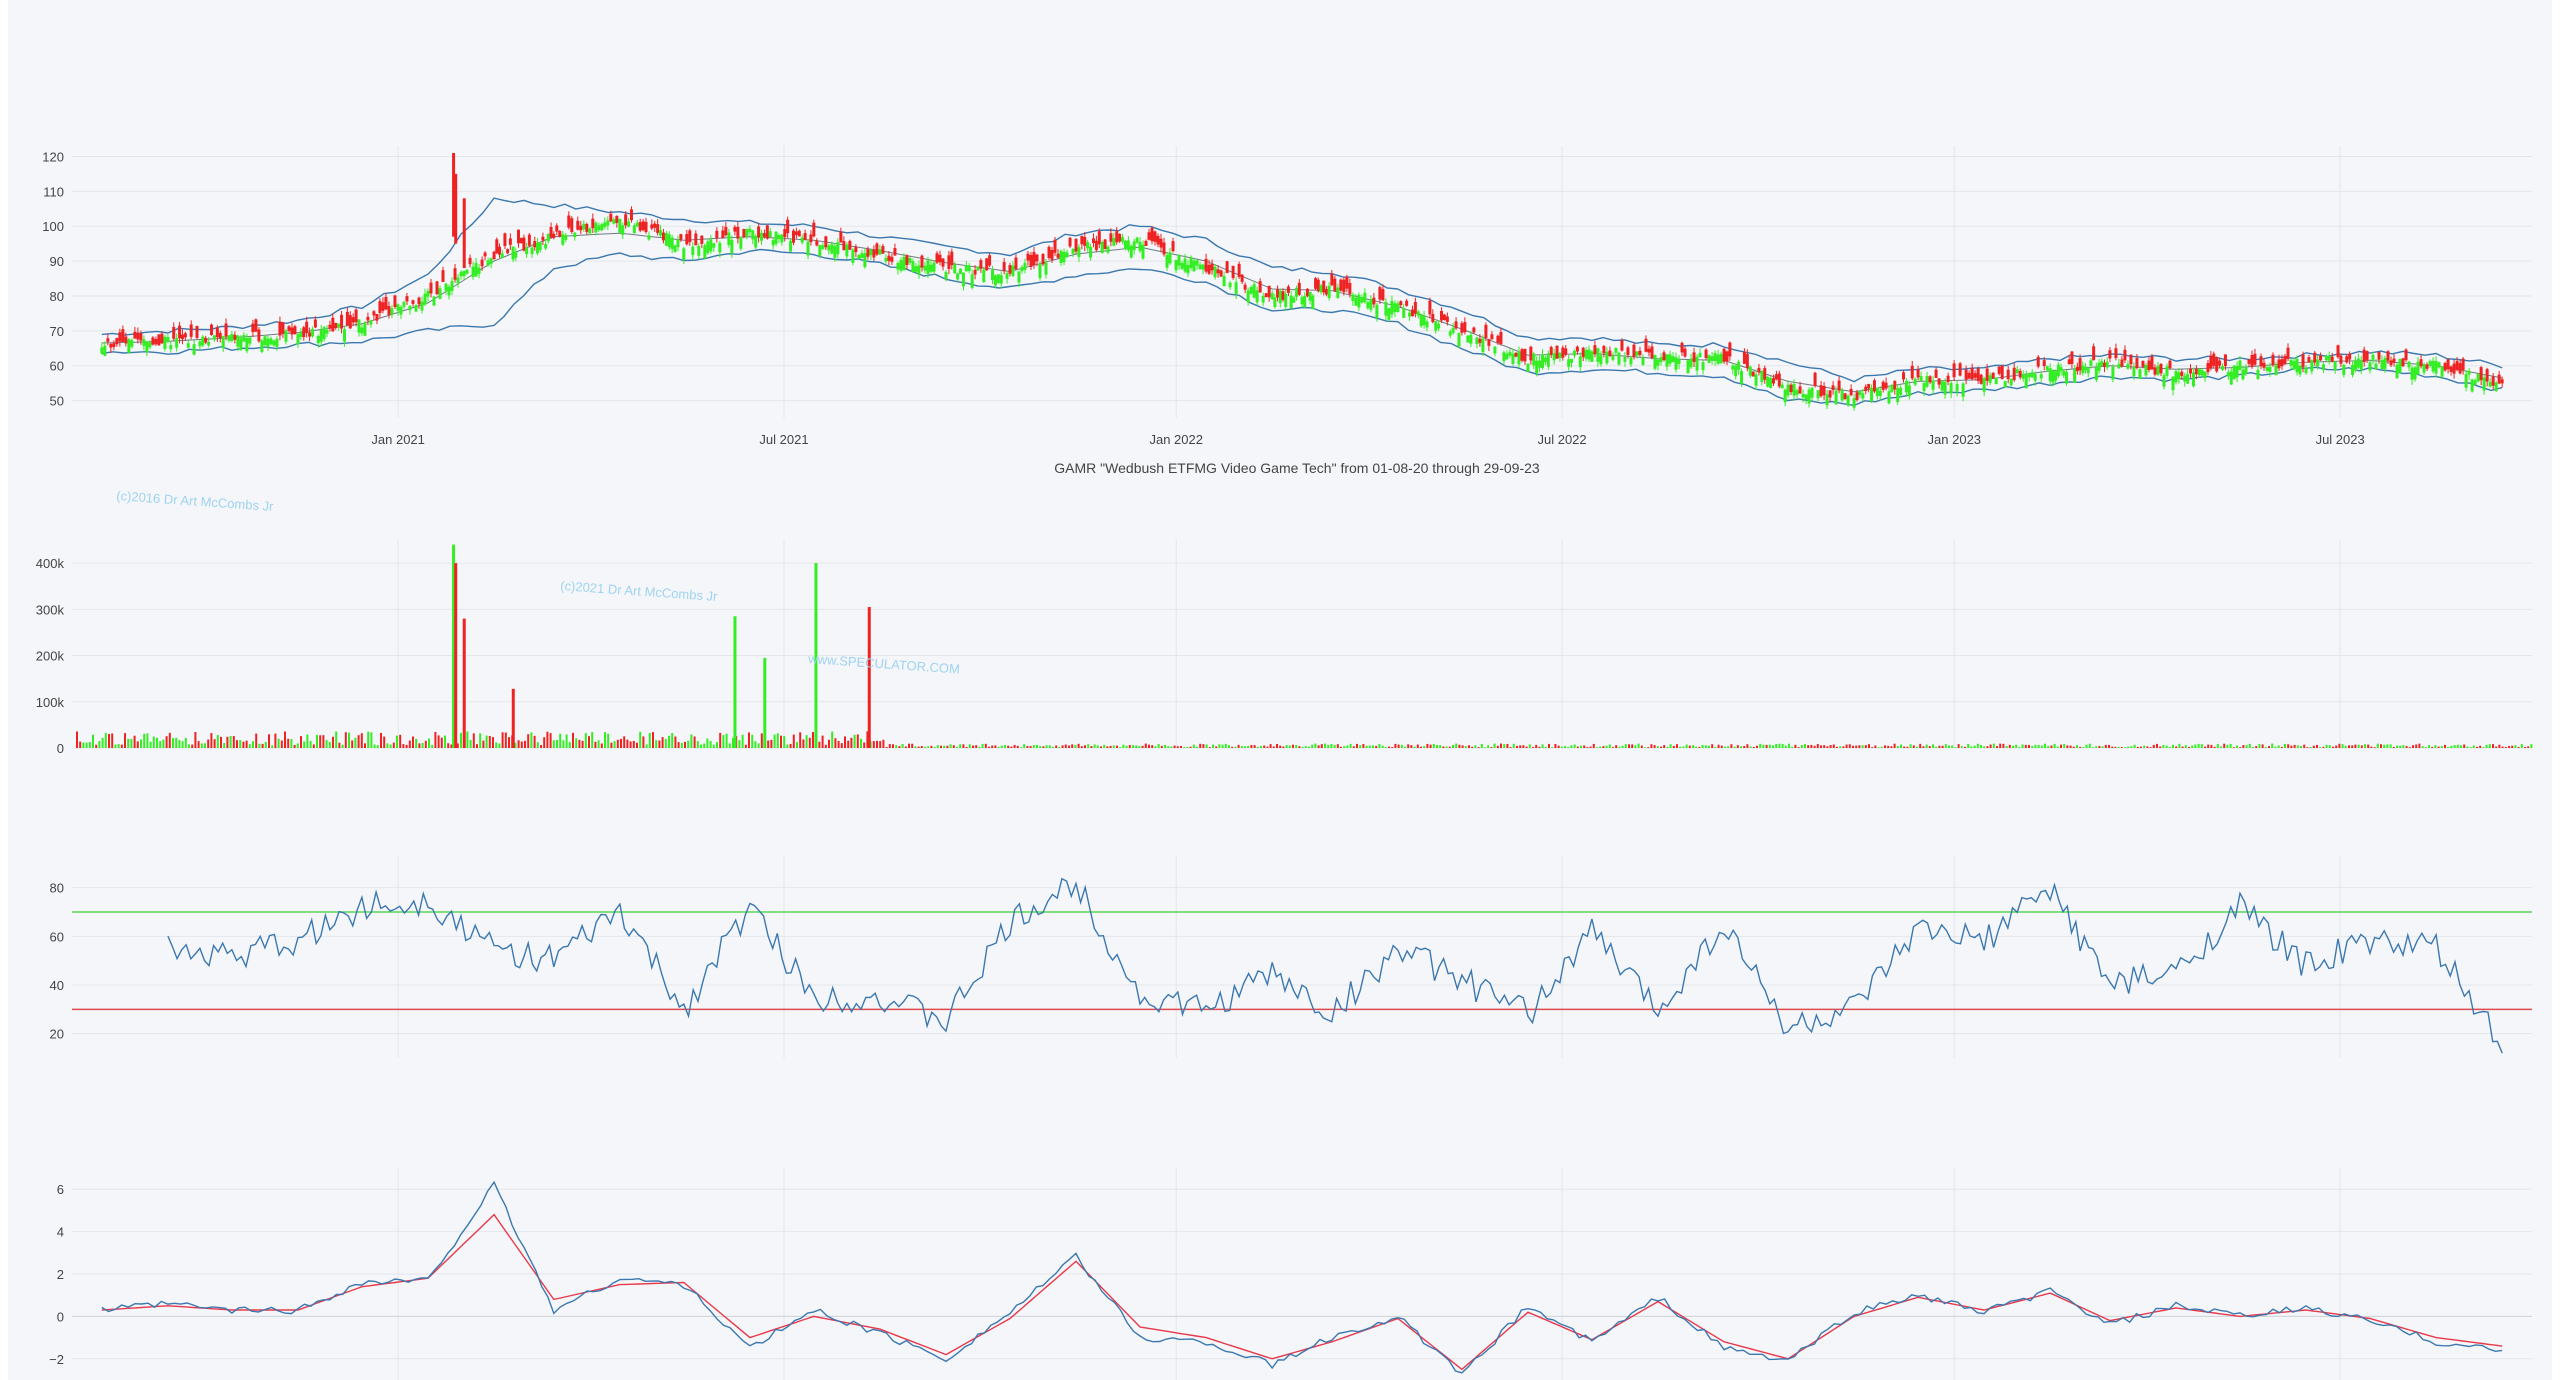 This screenshot has height=1380, width=2560. I want to click on y-tick-label: 40, so click(57, 985).